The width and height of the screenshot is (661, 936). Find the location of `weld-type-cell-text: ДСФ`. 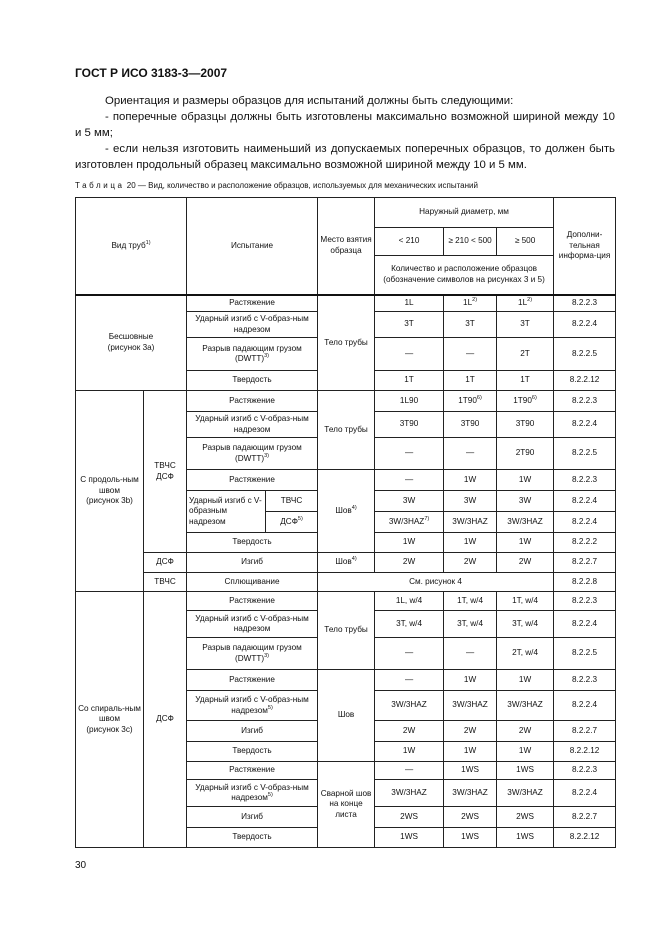

weld-type-cell-text: ДСФ is located at coordinates (165, 719).